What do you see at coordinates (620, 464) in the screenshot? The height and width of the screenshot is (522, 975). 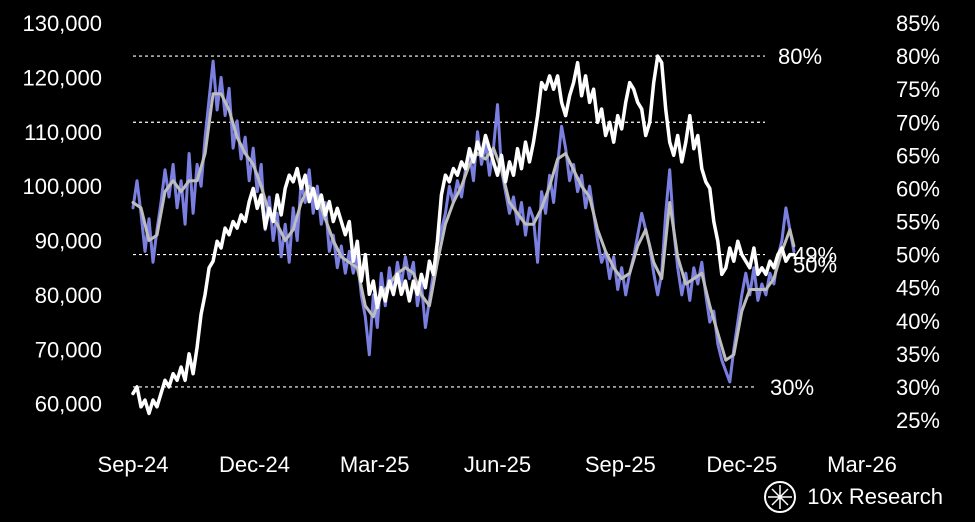 I see `x-tick-label: Sep-25` at bounding box center [620, 464].